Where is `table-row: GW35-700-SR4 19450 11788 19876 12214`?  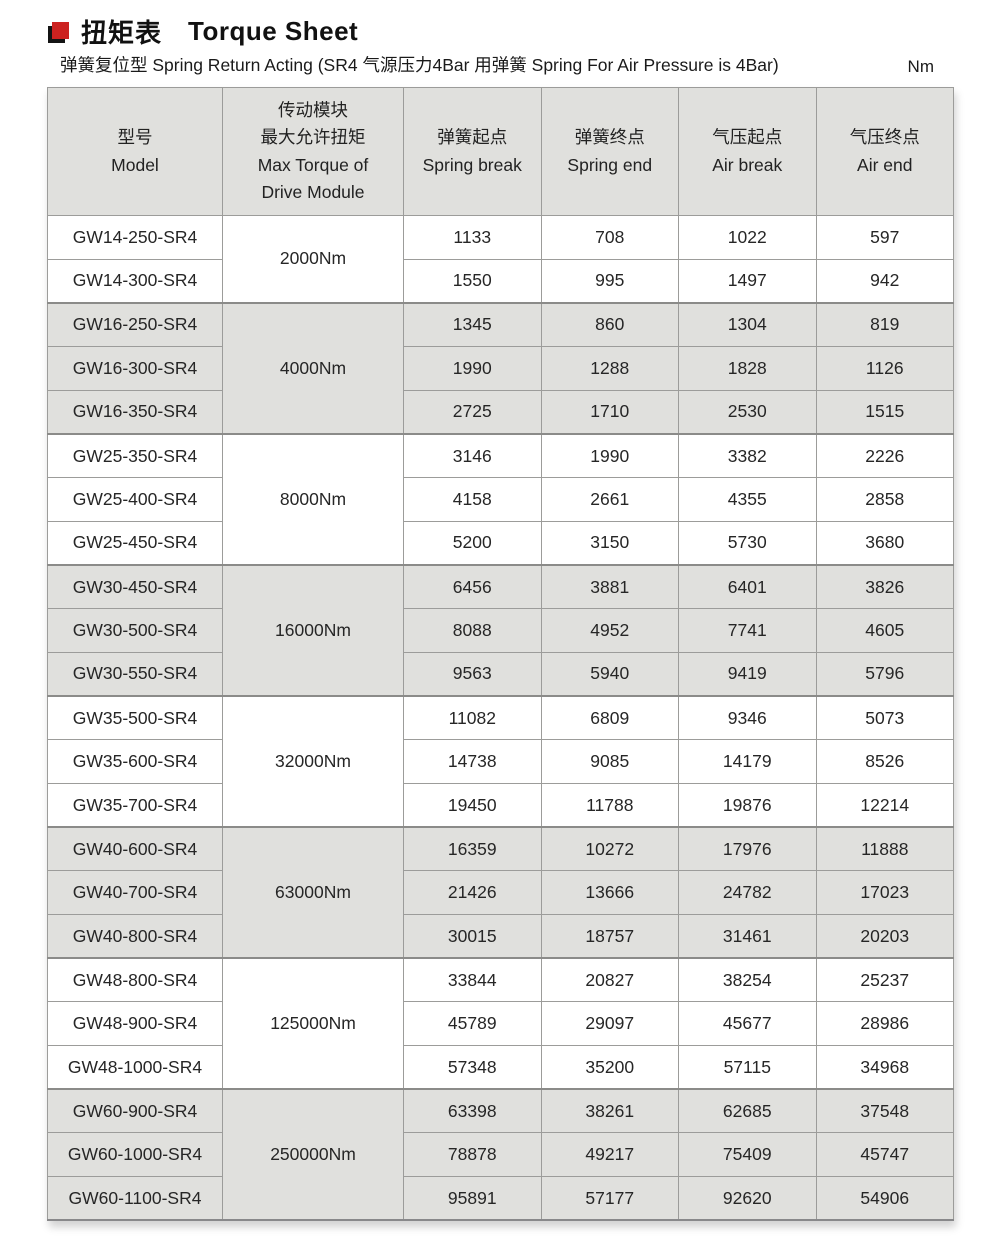 table-row: GW35-700-SR4 19450 11788 19876 12214 is located at coordinates (500, 805).